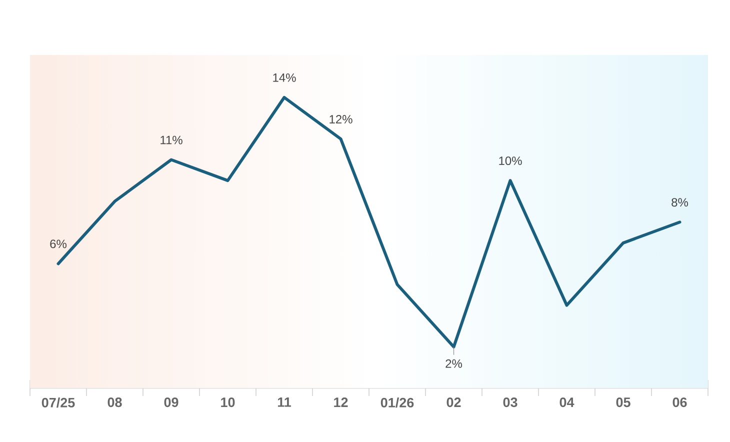 The image size is (730, 442). I want to click on x-tick-label: 05, so click(623, 403).